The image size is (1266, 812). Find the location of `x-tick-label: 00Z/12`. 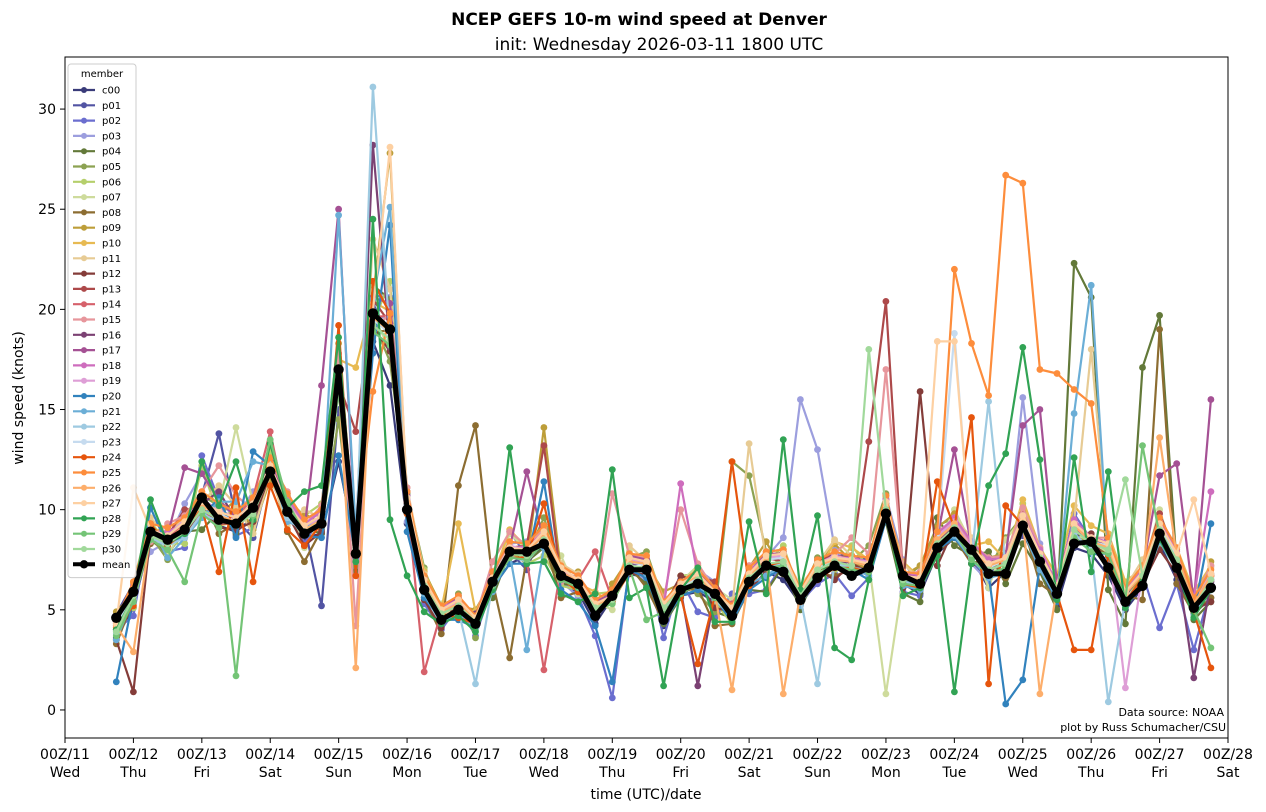

x-tick-label: 00Z/12 is located at coordinates (133, 755).